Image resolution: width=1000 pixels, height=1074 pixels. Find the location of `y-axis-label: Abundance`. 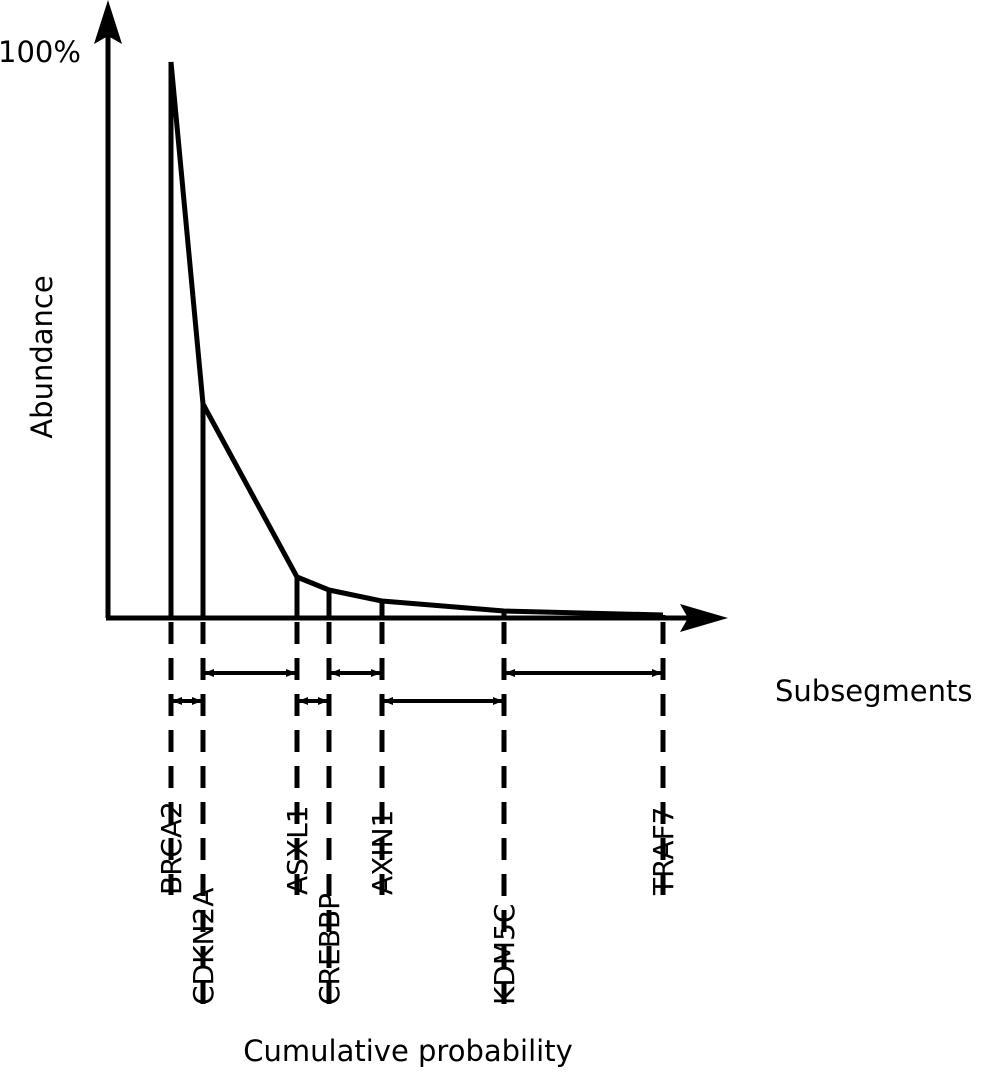

y-axis-label: Abundance is located at coordinates (42, 356).